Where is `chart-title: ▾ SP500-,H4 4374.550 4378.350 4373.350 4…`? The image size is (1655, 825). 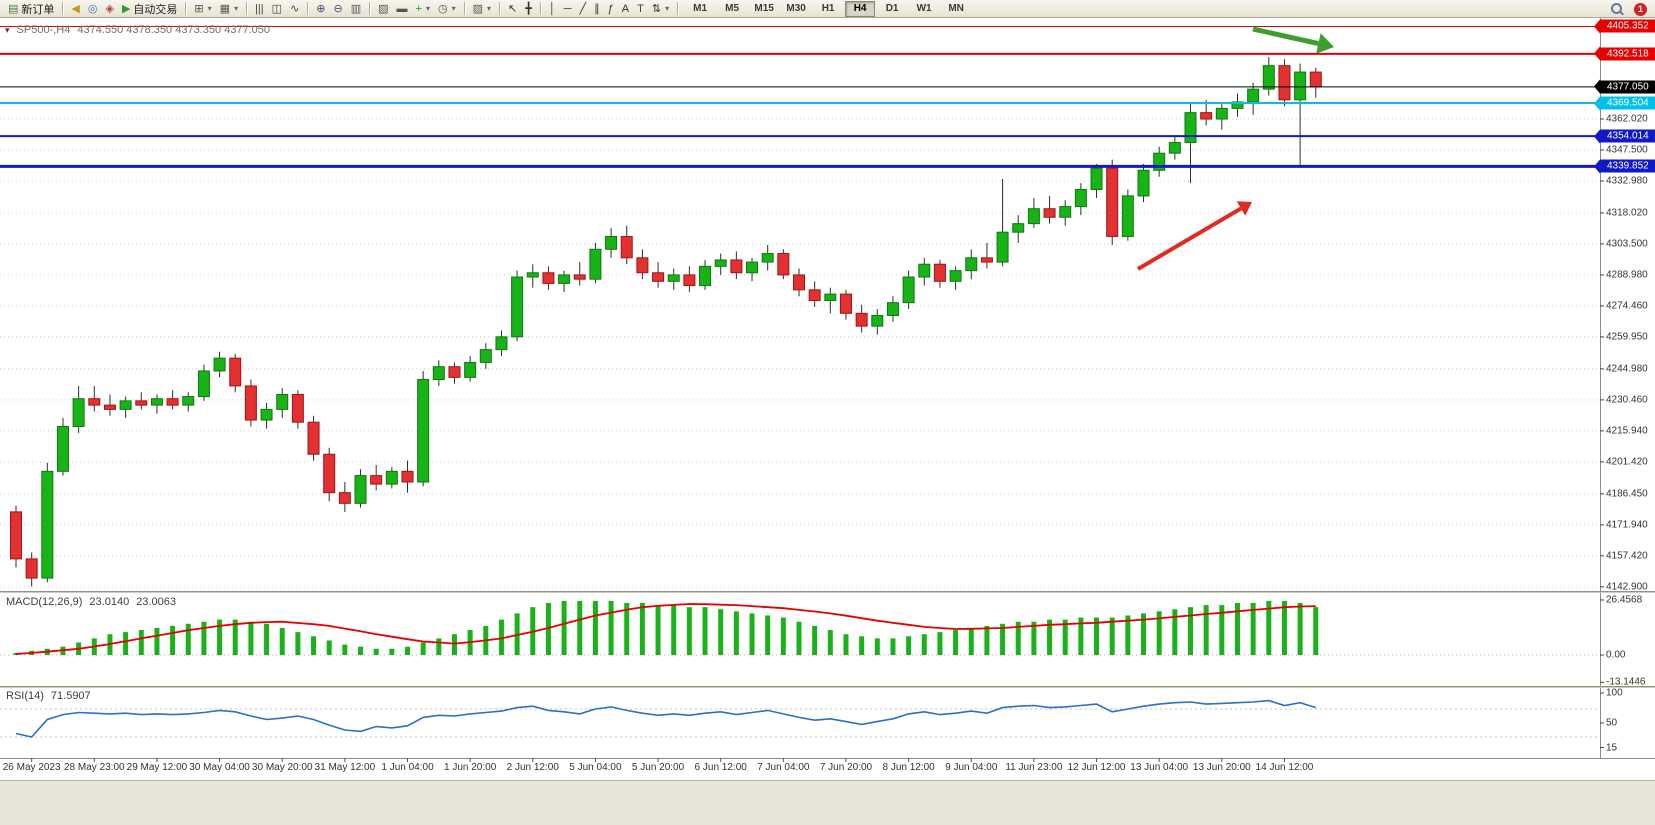
chart-title: ▾ SP500-,H4 4374.550 4378.350 4373.350 4… is located at coordinates (137, 30).